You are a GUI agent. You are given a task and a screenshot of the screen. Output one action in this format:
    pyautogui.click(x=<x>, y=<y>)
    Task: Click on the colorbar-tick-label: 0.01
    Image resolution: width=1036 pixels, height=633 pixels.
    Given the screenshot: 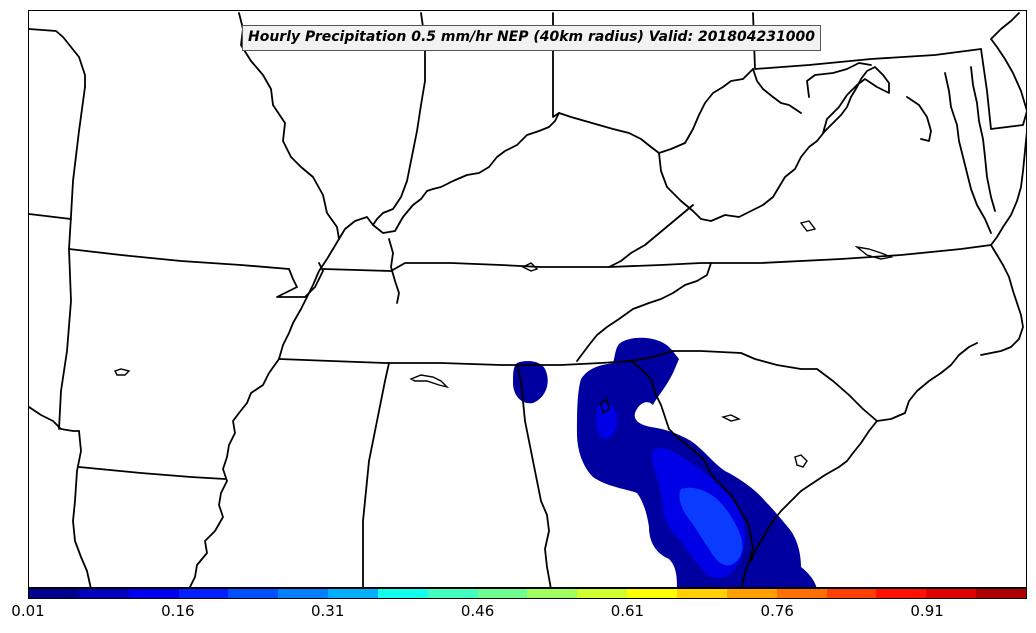 What is the action you would take?
    pyautogui.click(x=28, y=611)
    